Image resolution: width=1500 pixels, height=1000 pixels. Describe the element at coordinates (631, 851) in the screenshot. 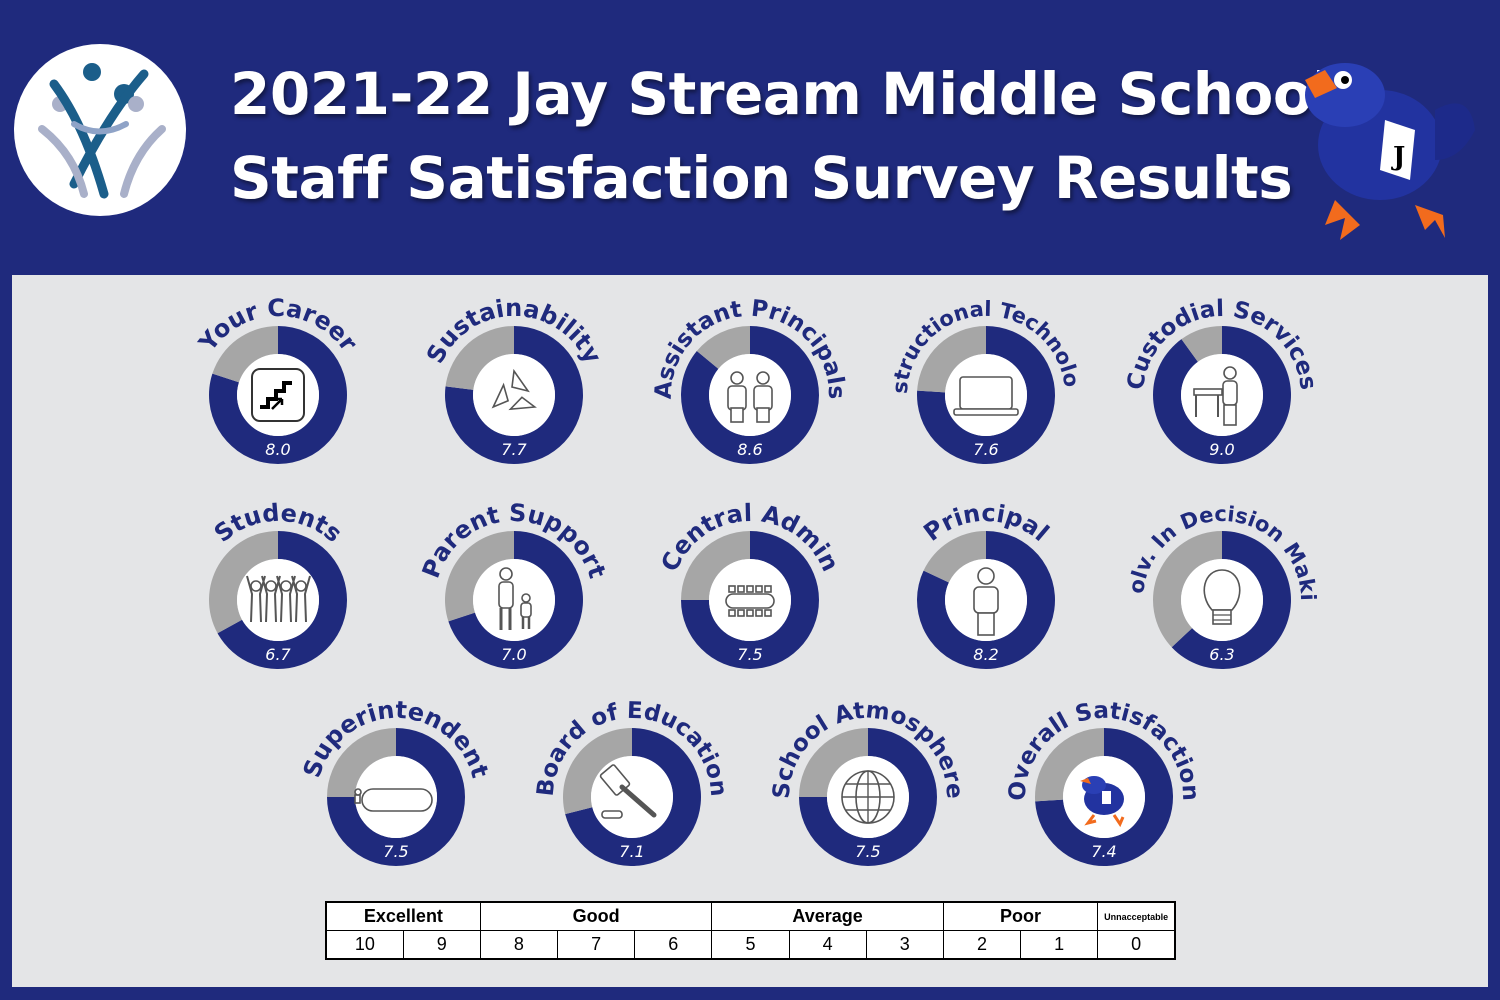

I see `value-label: 7.1` at that location.